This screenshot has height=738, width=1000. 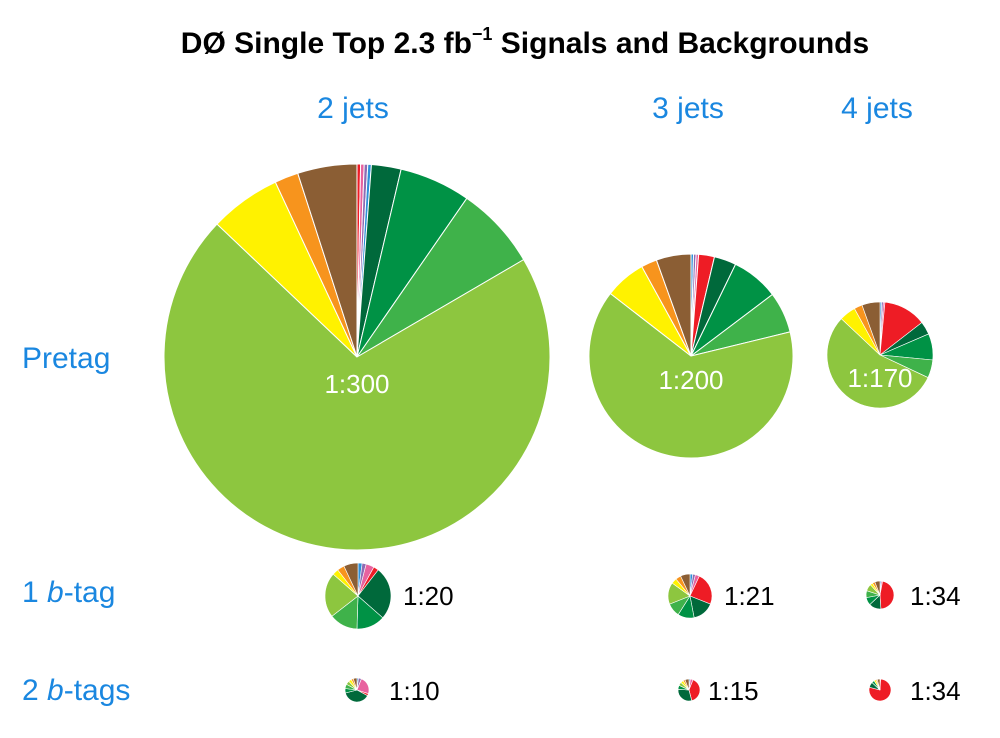 I want to click on pie-r2-c2, so click(x=880, y=690).